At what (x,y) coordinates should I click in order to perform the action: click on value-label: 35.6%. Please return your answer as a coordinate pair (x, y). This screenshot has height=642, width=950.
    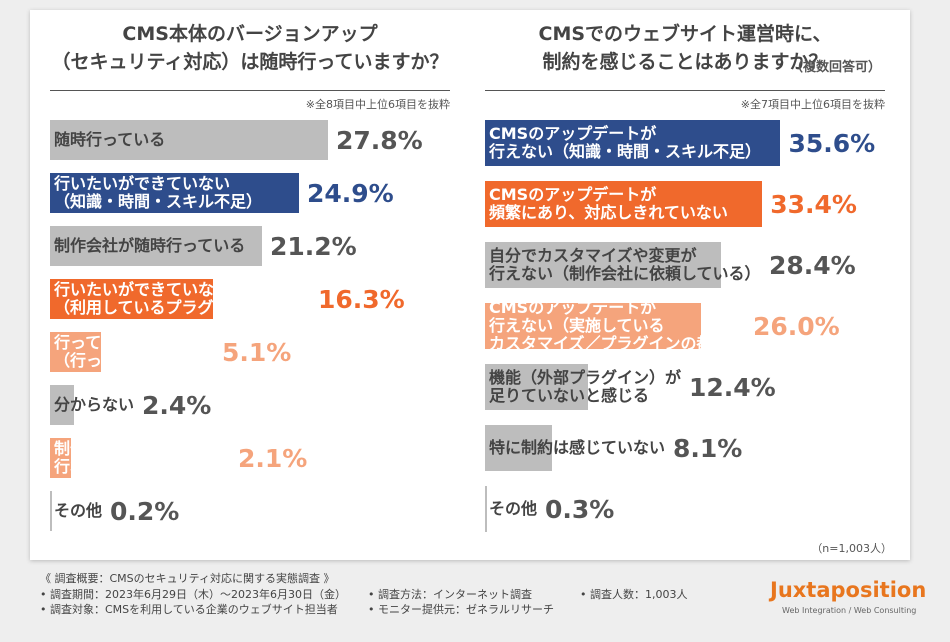
    Looking at the image, I should click on (832, 143).